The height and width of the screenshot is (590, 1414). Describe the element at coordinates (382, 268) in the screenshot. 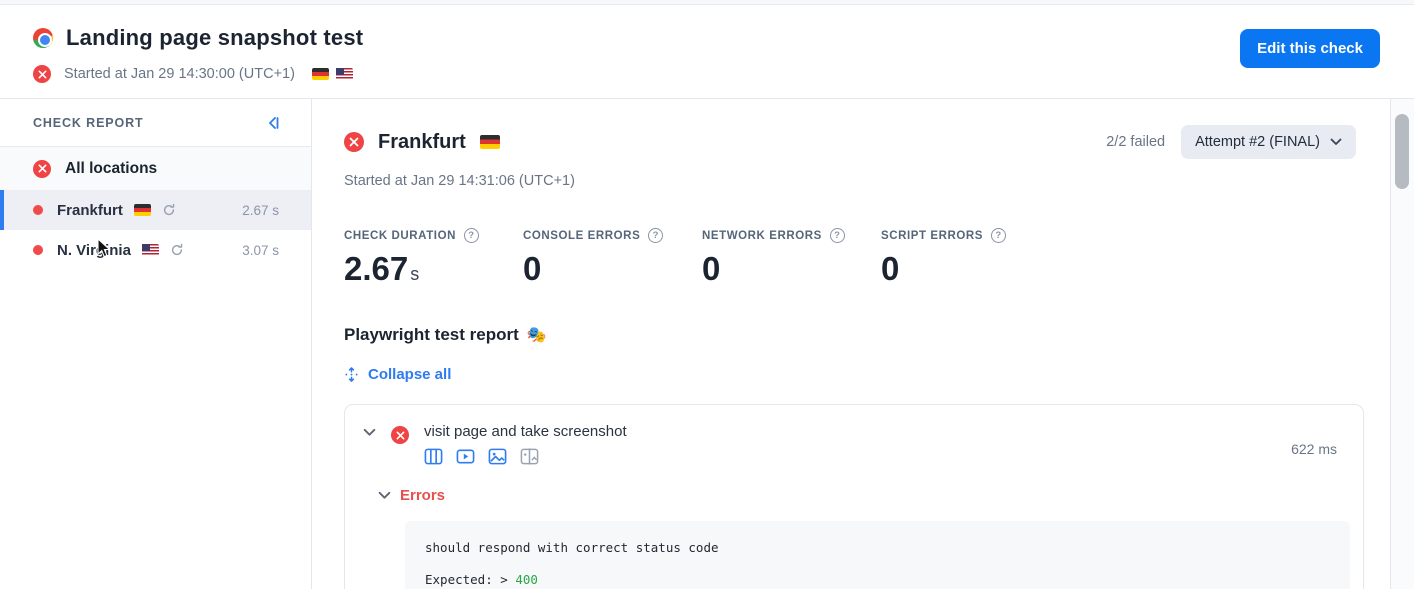

I see `stat-value: 2.67 s` at that location.